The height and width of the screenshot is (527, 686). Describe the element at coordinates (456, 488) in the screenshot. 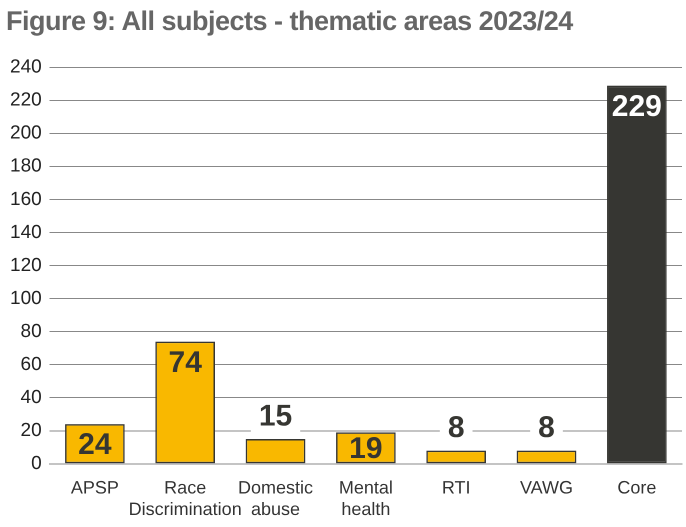

I see `x-tick-label: RTI` at that location.